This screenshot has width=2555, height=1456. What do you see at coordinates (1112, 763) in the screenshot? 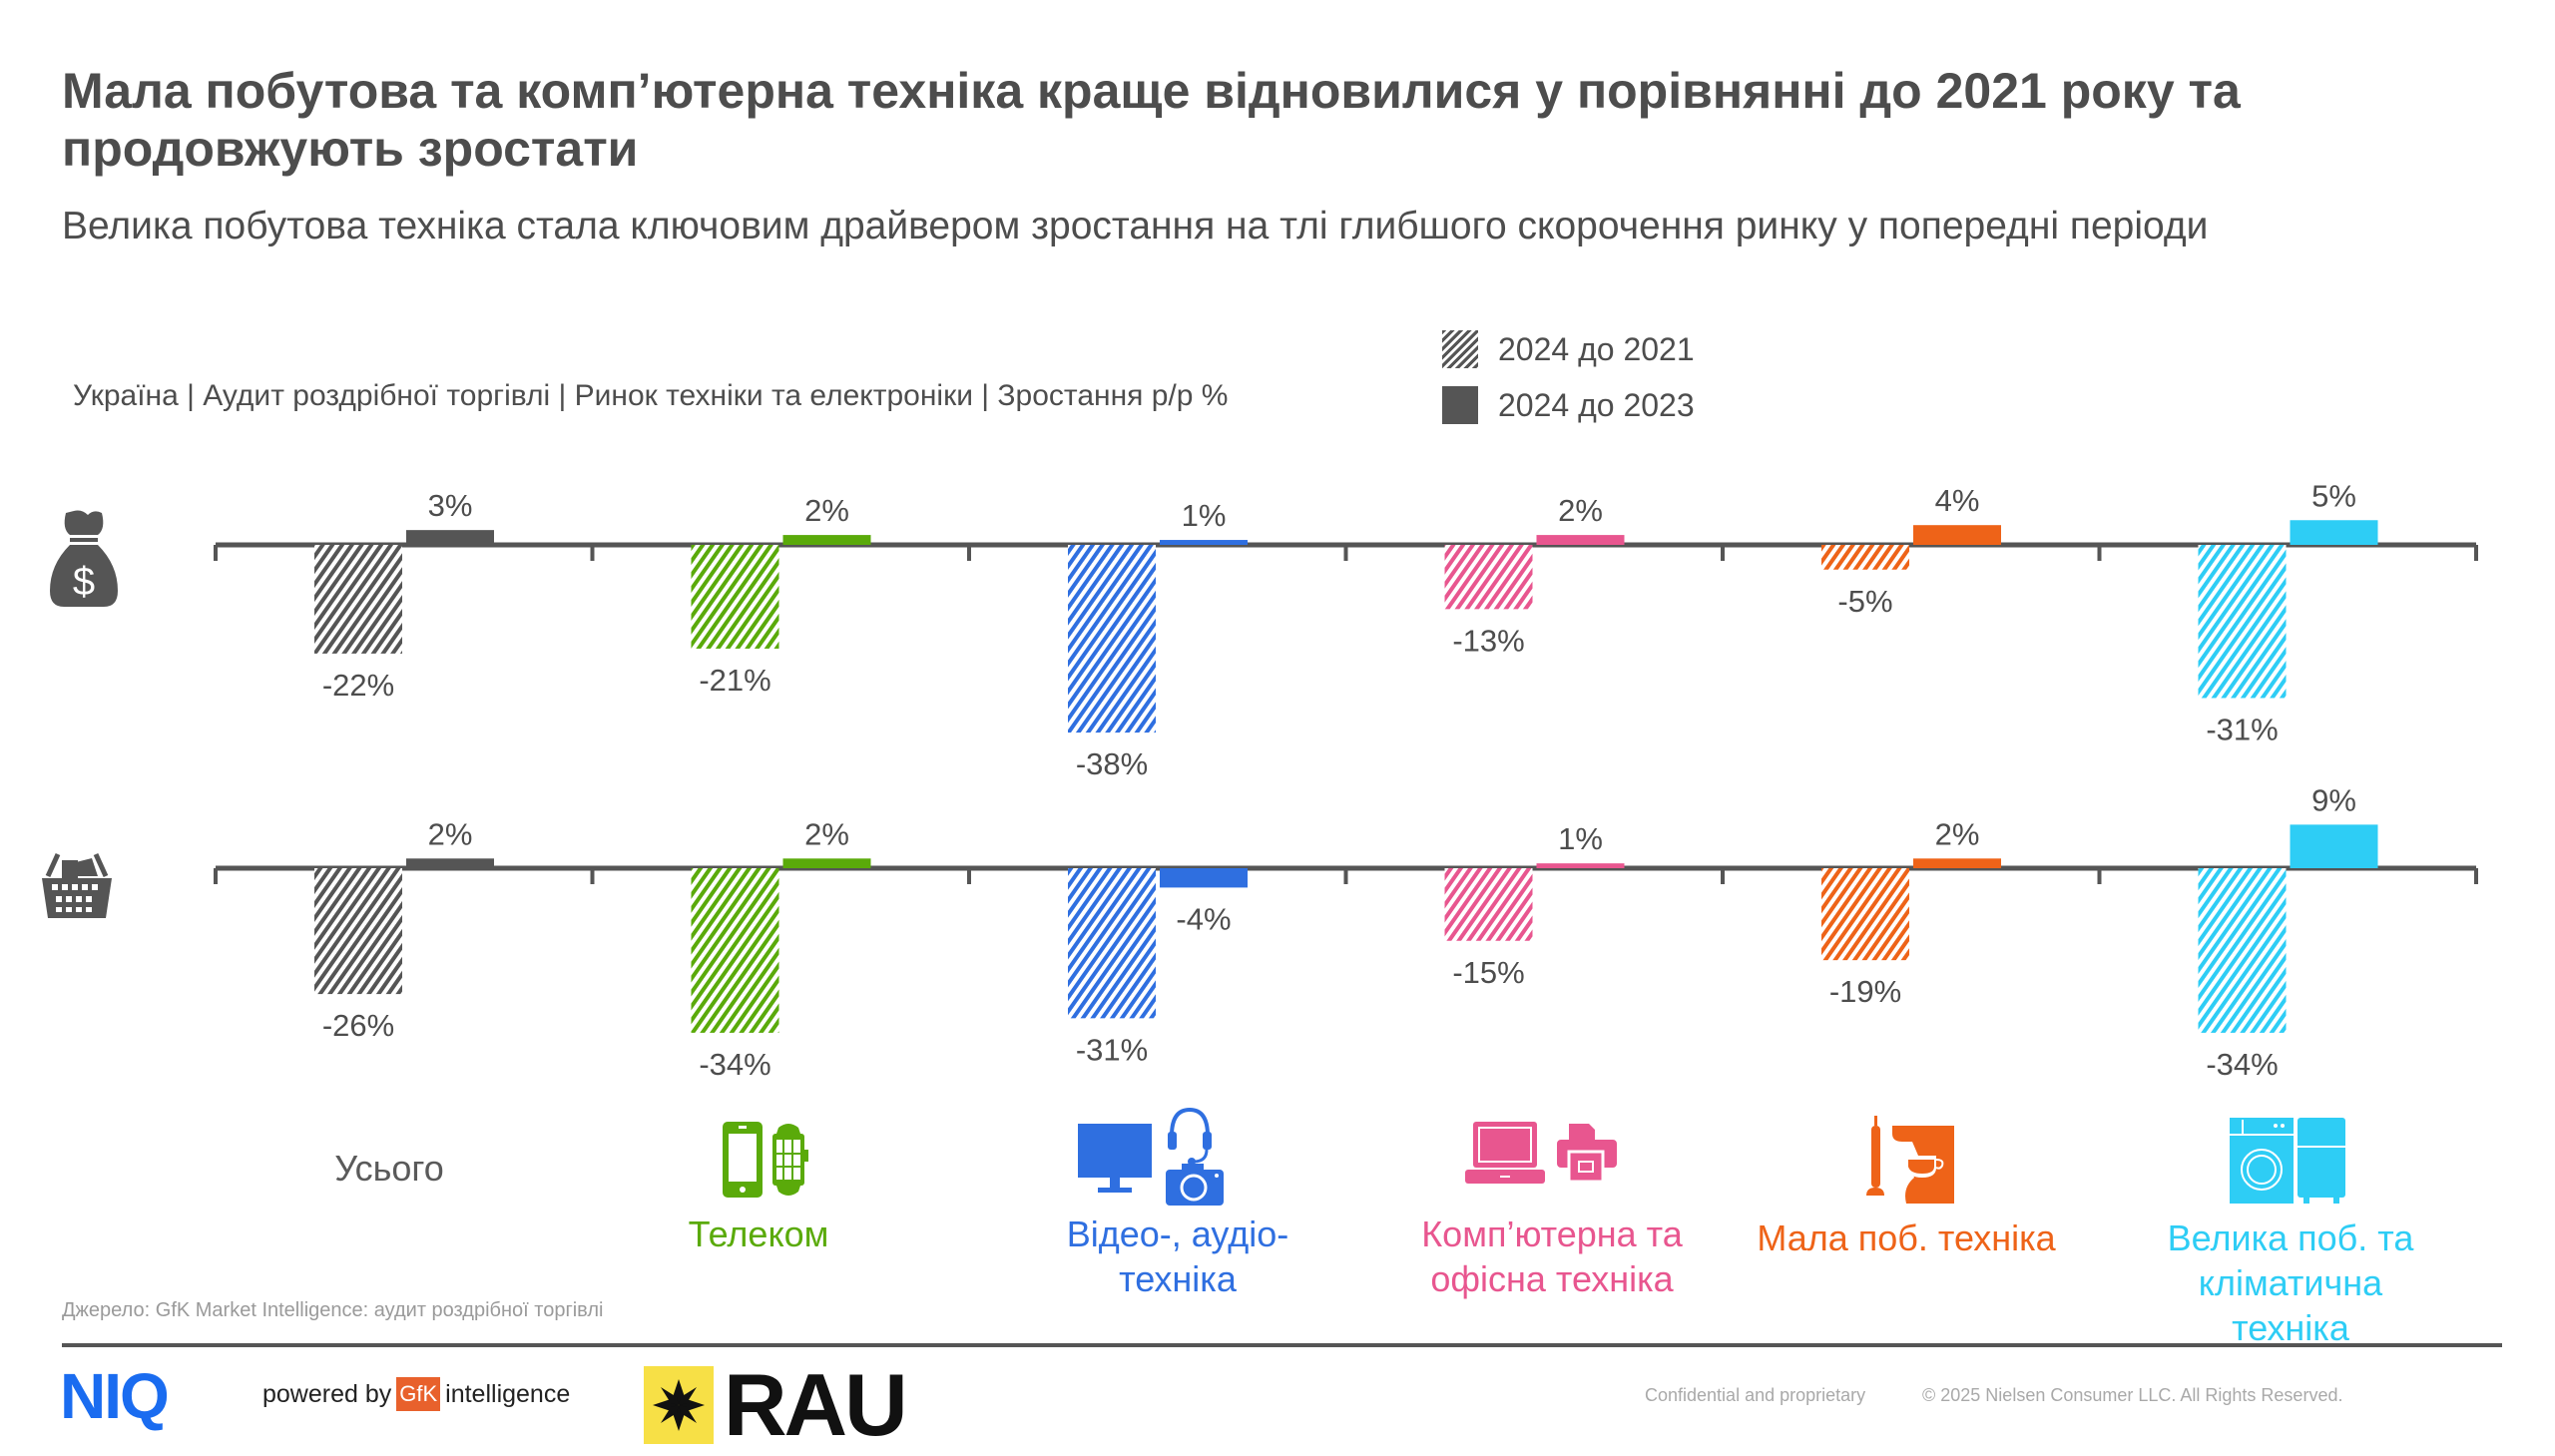
I see `data-label: -38%` at bounding box center [1112, 763].